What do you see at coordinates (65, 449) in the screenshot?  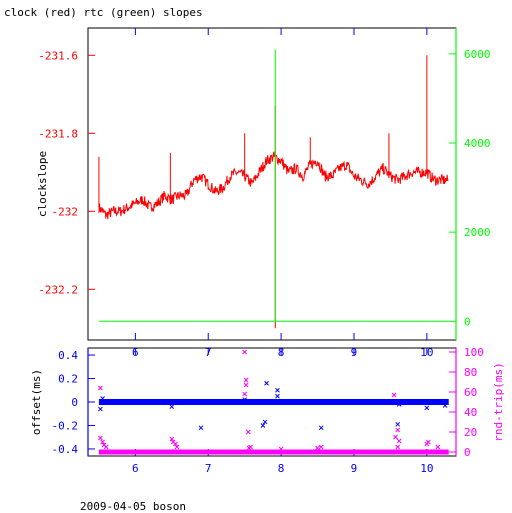 I see `y-tick-label: -0.4` at bounding box center [65, 449].